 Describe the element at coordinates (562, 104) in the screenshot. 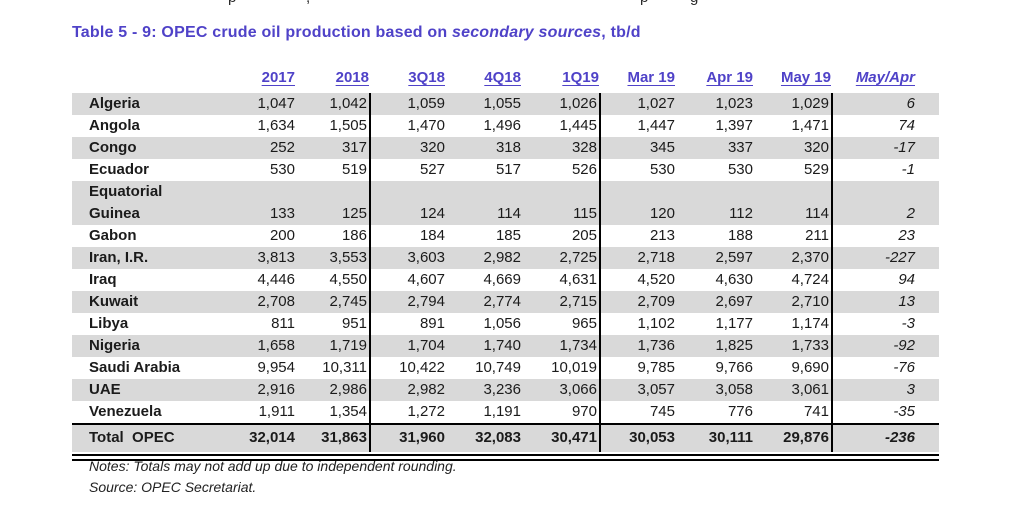

I see `cell-algeria-1q19: 1,026` at that location.